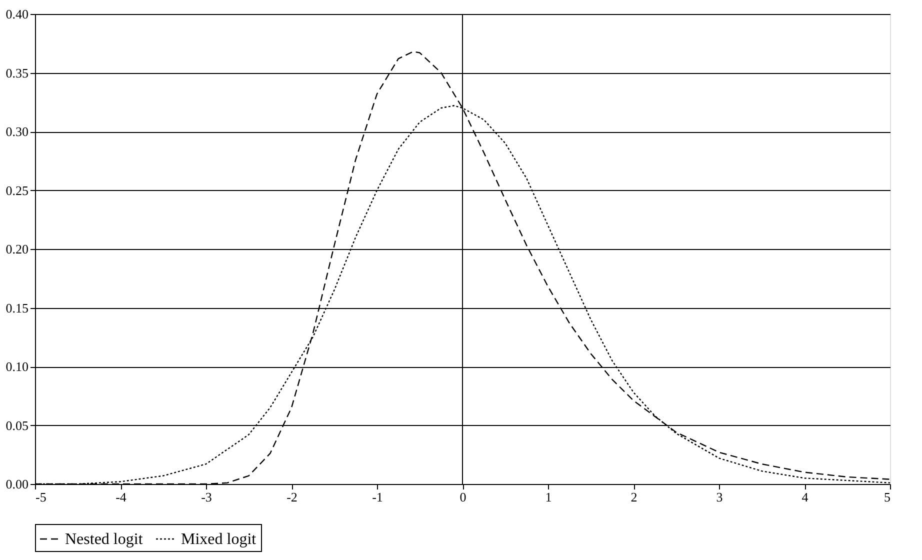 Image resolution: width=922 pixels, height=560 pixels. What do you see at coordinates (634, 497) in the screenshot?
I see `x-tick-label: 2` at bounding box center [634, 497].